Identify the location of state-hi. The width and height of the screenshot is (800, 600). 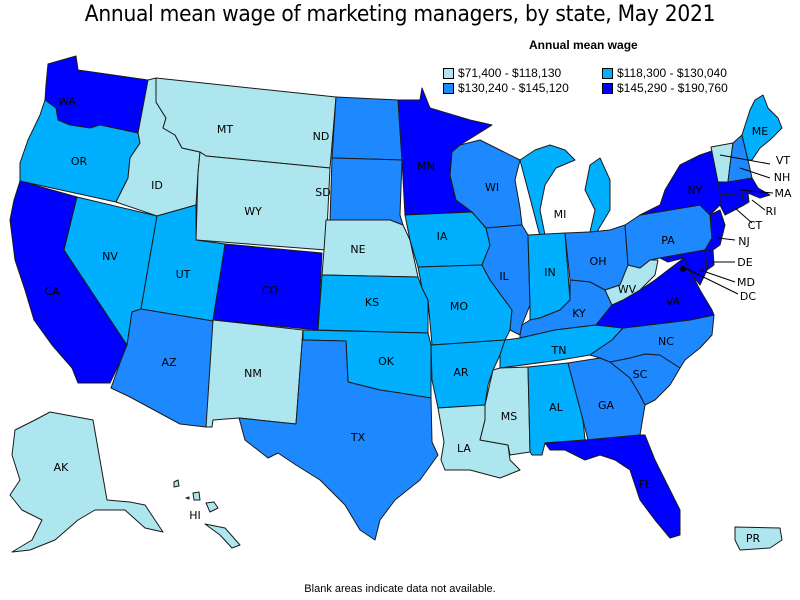
(222, 536).